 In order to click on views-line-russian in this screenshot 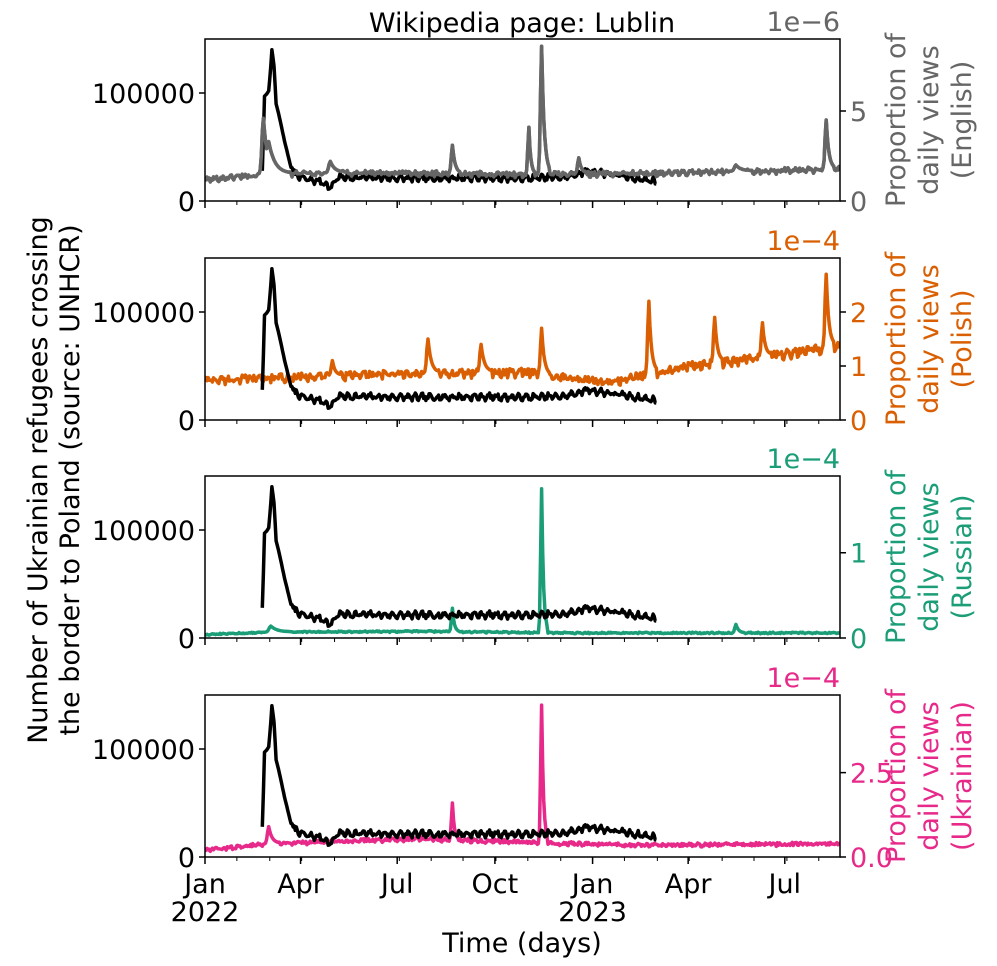, I will do `click(522, 562)`.